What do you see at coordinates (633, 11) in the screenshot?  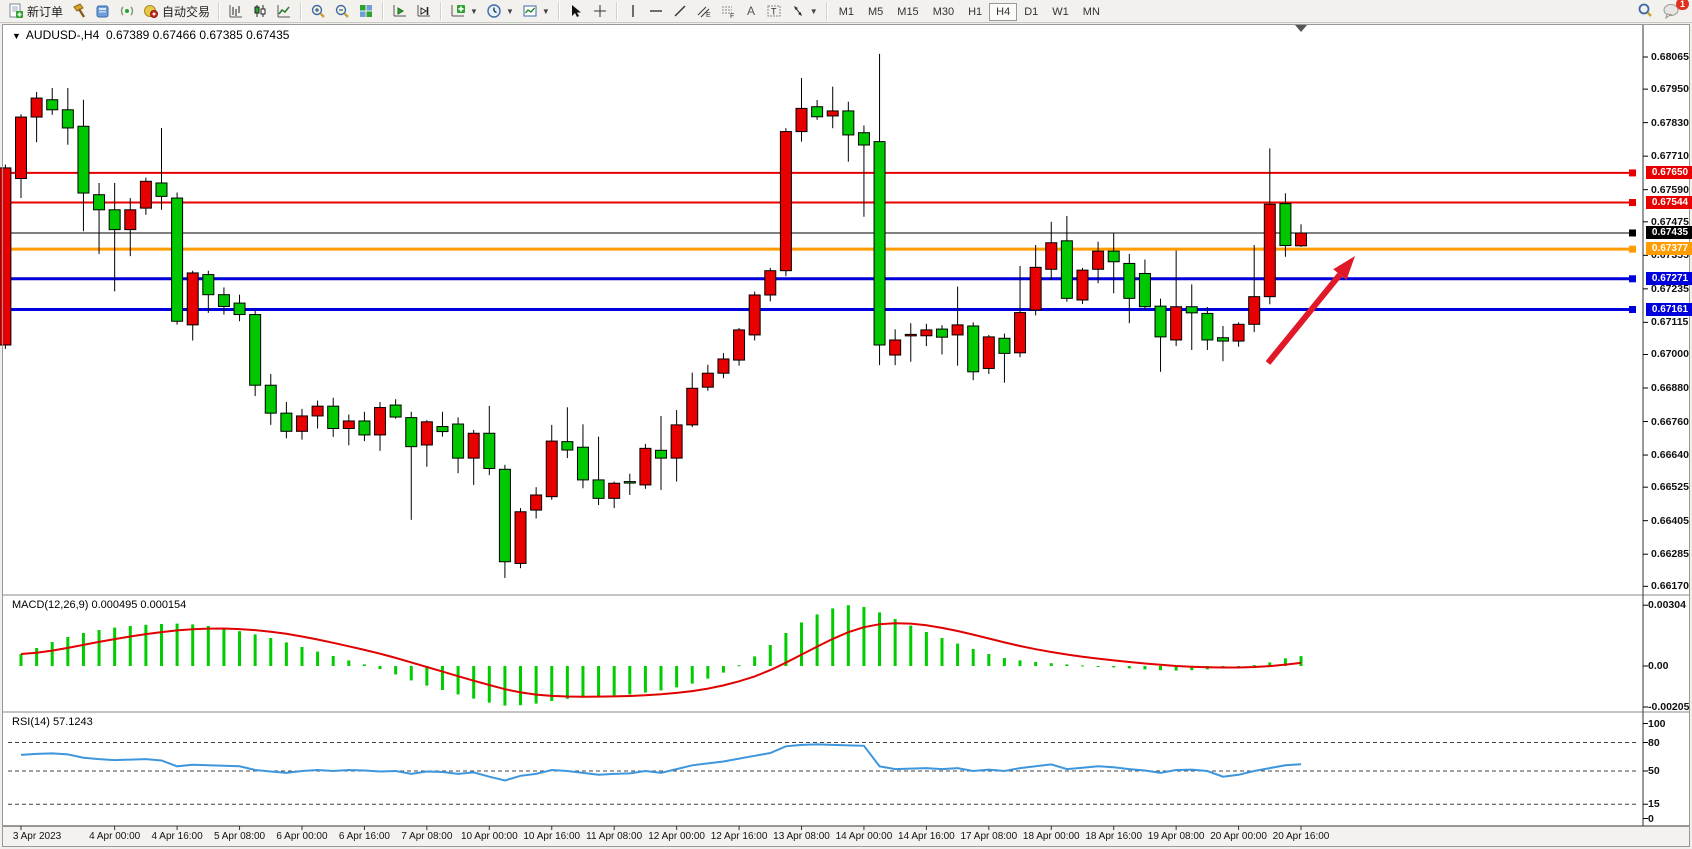 I see `vertical-line-button` at bounding box center [633, 11].